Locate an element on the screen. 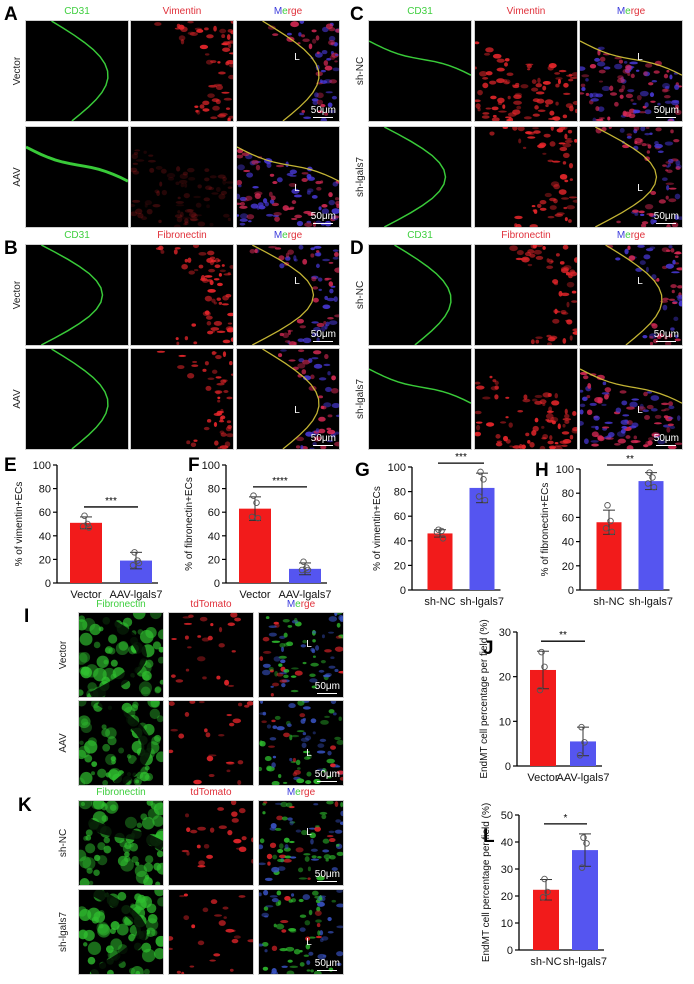  y-axis-label: % of fibronectin+ECs is located at coordinates (189, 524).